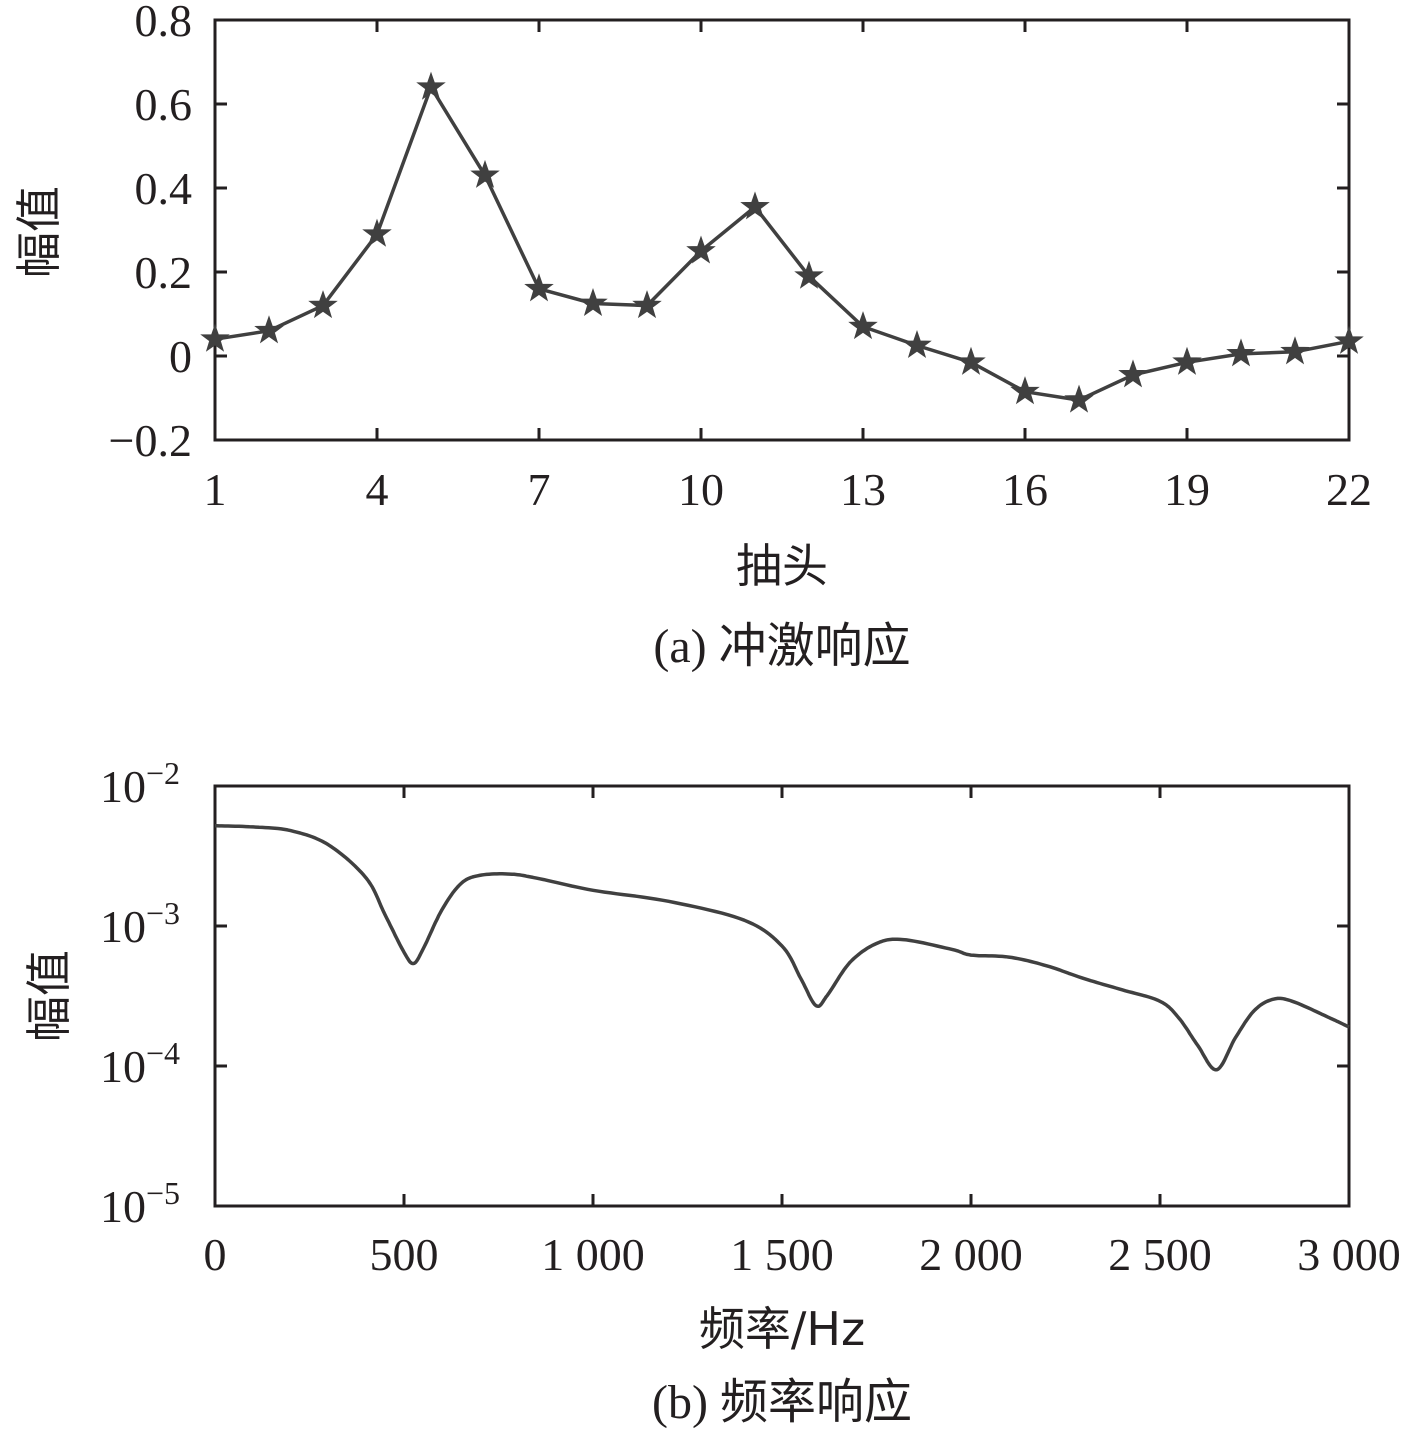  What do you see at coordinates (404, 1254) in the screenshot?
I see `x-tick-label-b: 500` at bounding box center [404, 1254].